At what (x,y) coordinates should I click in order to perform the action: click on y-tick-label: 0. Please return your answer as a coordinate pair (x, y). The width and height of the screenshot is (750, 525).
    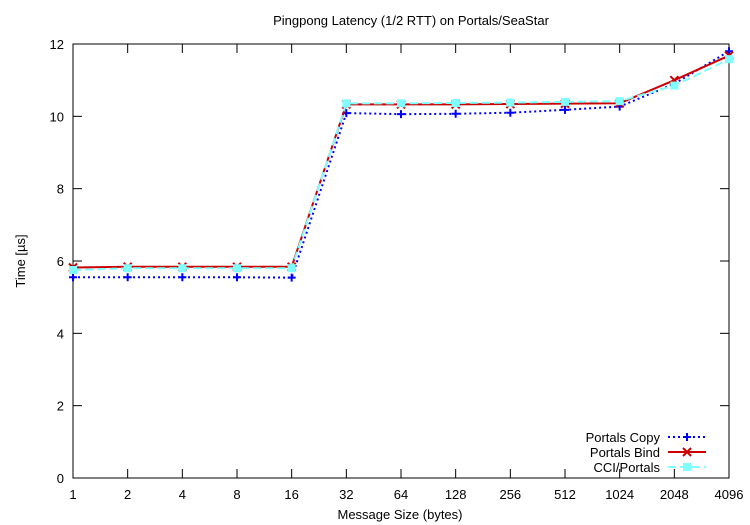
    Looking at the image, I should click on (60, 478).